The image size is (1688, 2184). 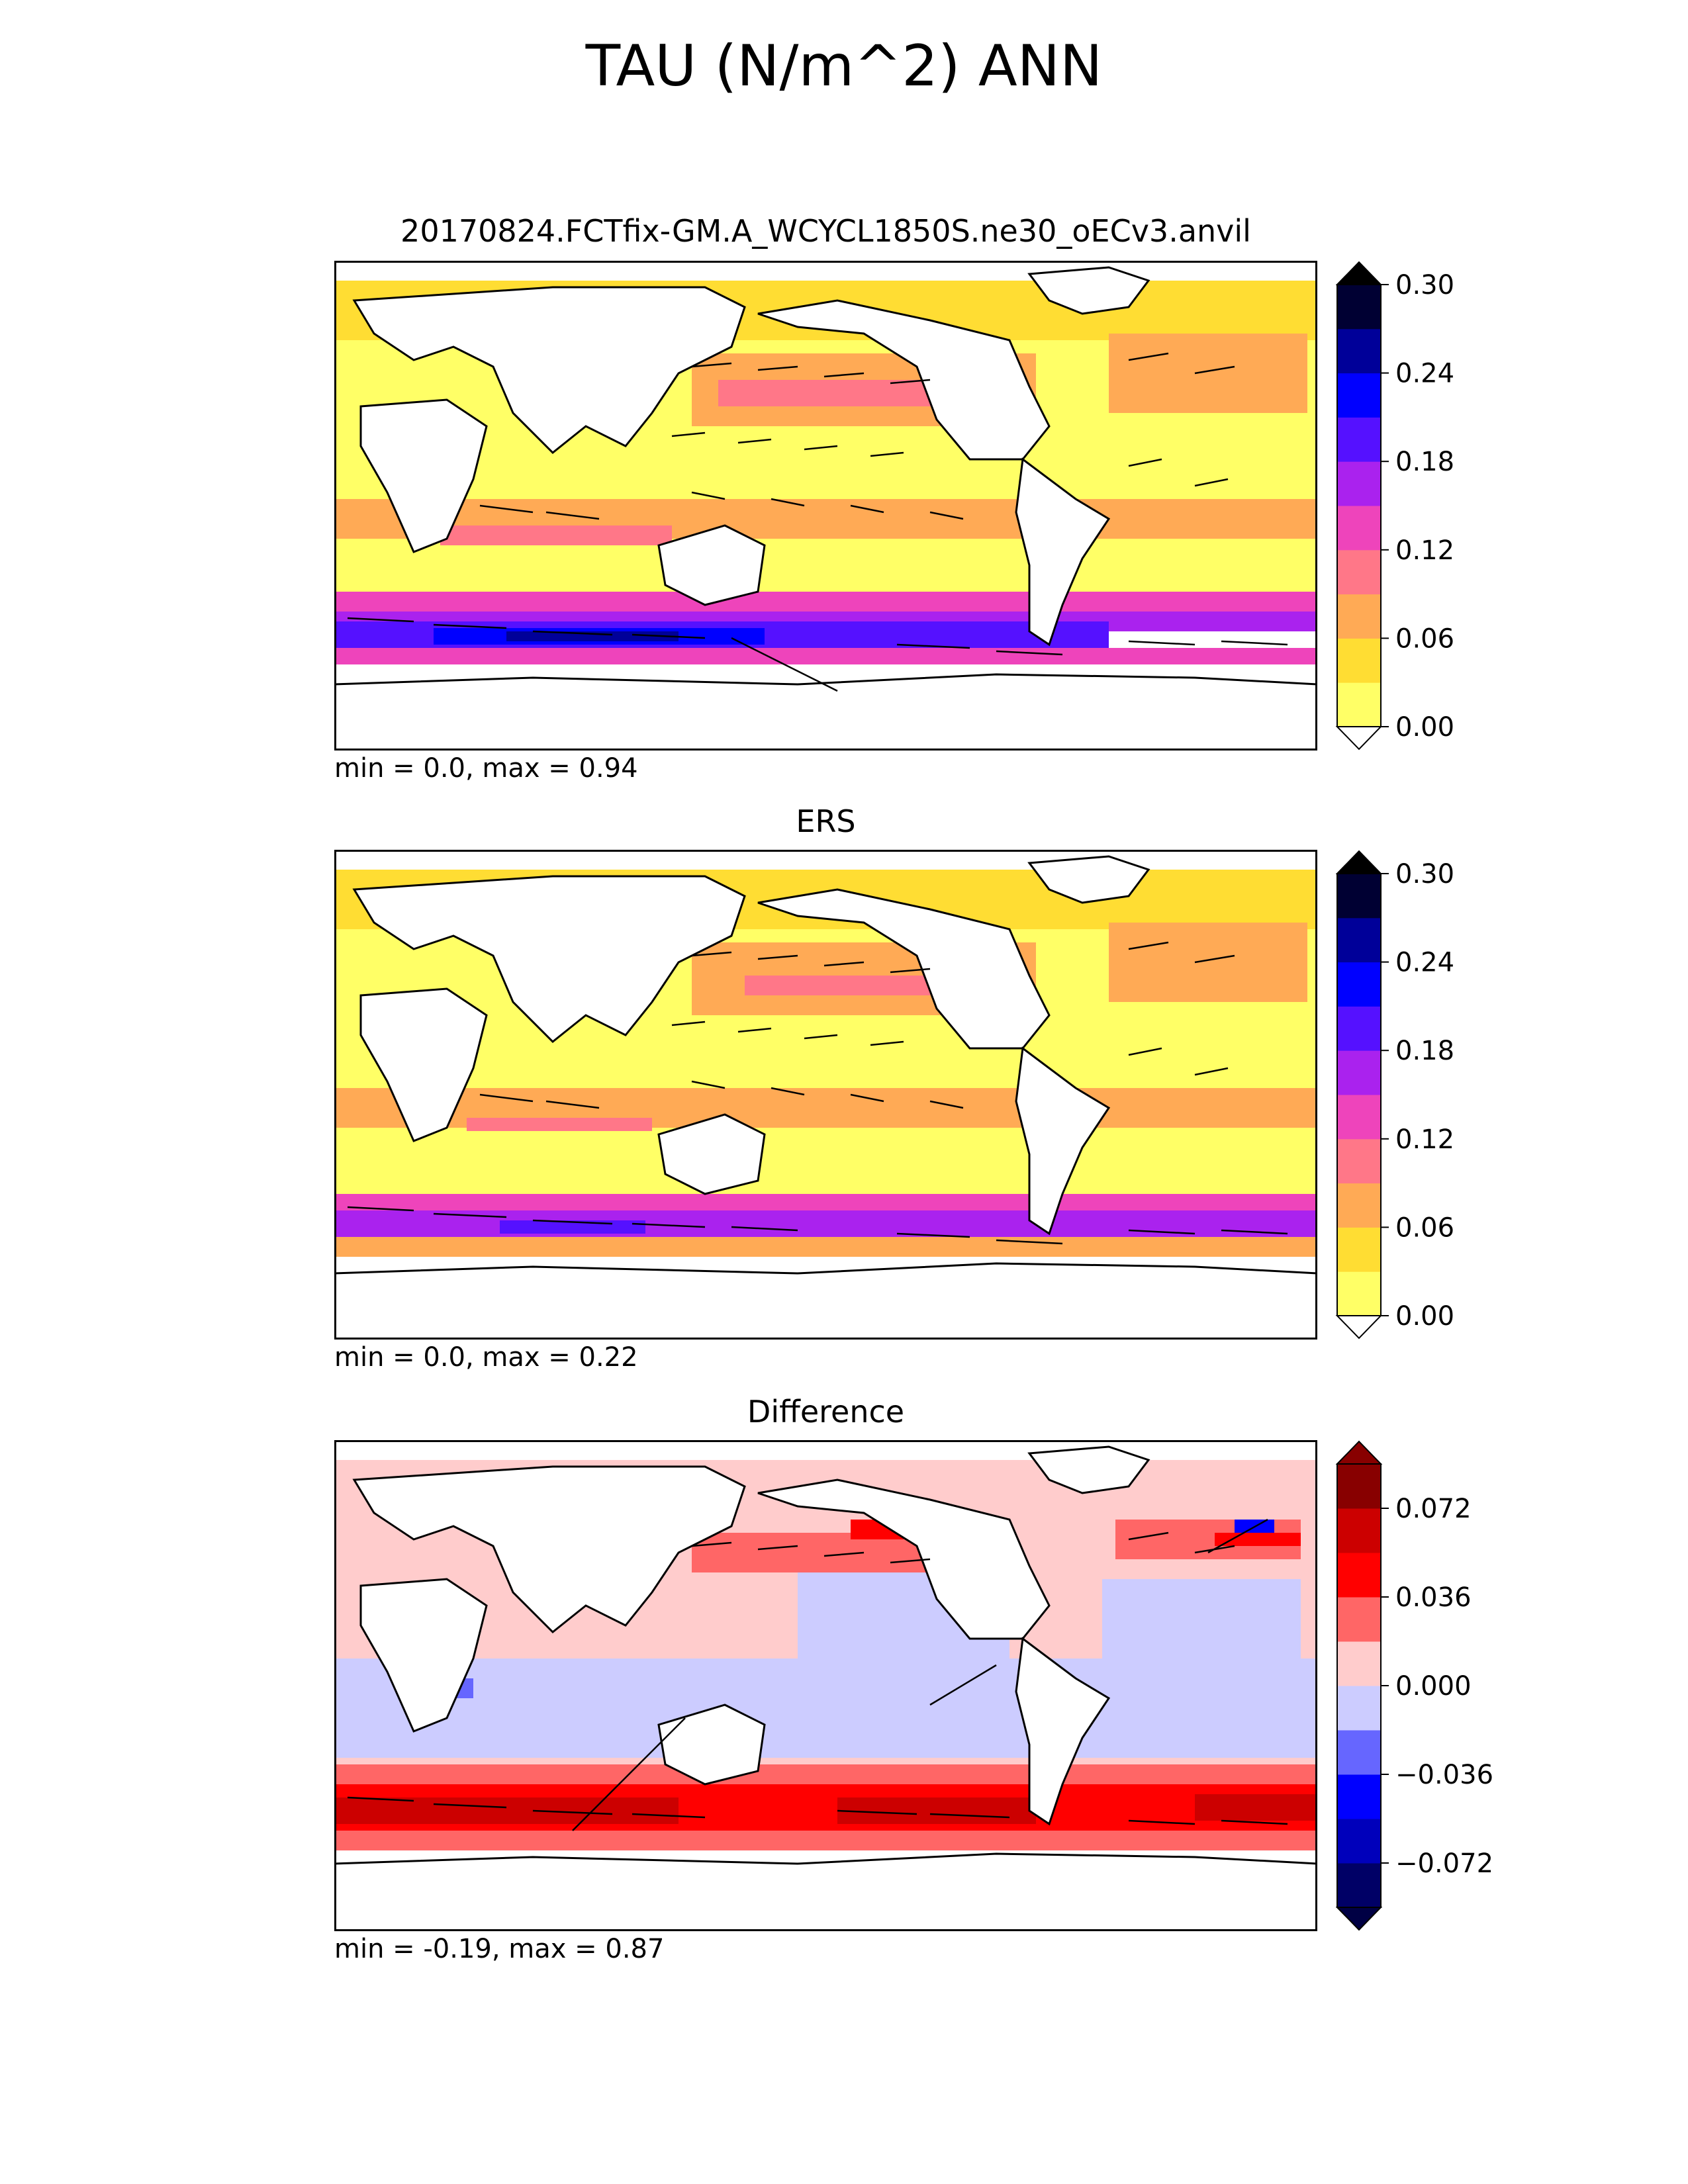 What do you see at coordinates (499, 1949) in the screenshot?
I see `panel-3-stats: min = -0.19, max = 0.87` at bounding box center [499, 1949].